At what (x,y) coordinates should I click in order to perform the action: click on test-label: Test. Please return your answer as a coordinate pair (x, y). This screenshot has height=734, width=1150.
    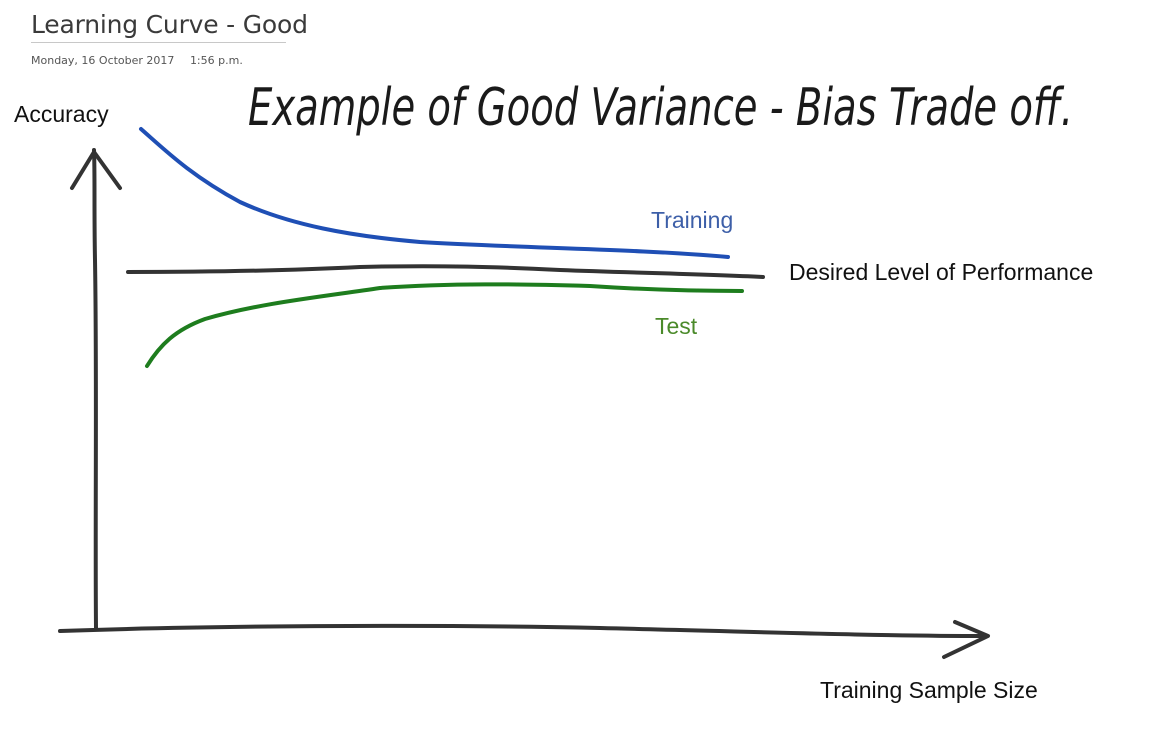
    Looking at the image, I should click on (676, 326).